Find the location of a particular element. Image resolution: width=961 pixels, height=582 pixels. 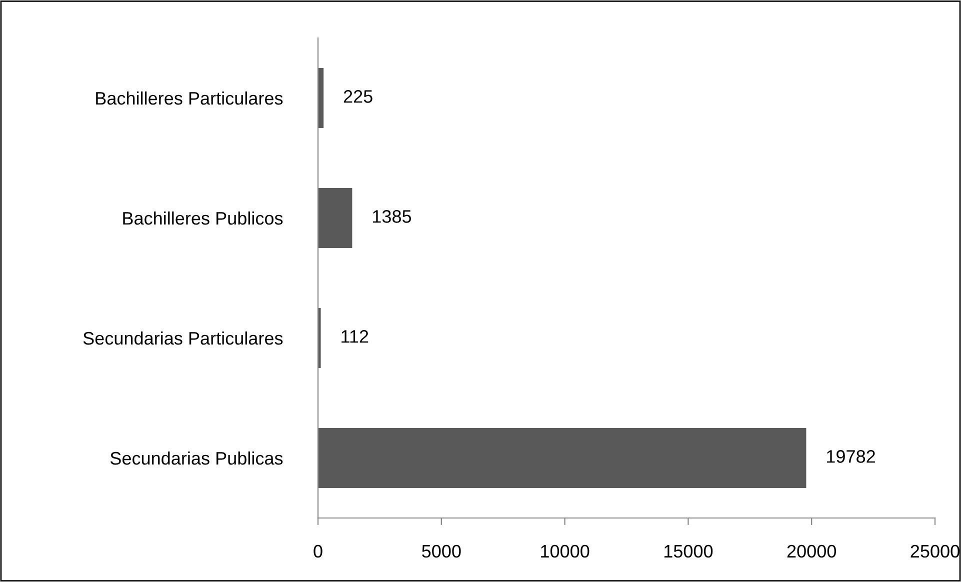

y-tick-label: Secundarias Publicas is located at coordinates (196, 458).